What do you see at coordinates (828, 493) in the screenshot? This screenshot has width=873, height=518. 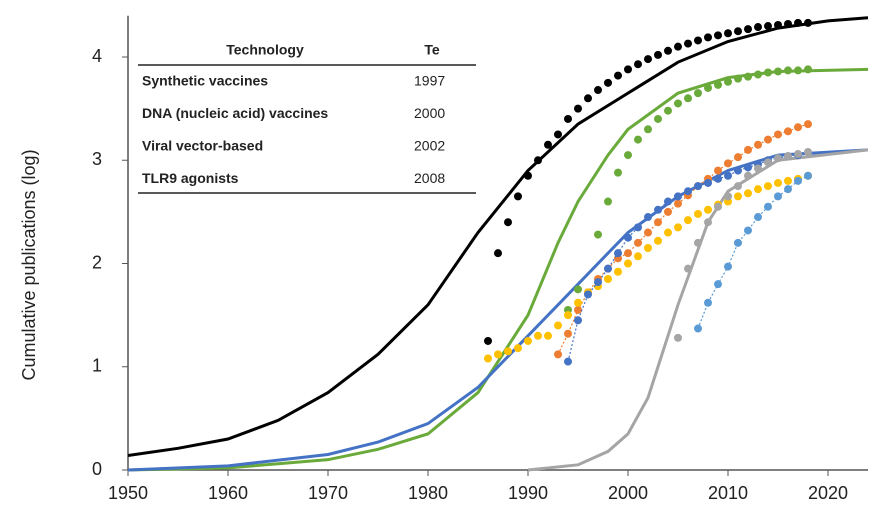 I see `x-tick-label: 2020` at bounding box center [828, 493].